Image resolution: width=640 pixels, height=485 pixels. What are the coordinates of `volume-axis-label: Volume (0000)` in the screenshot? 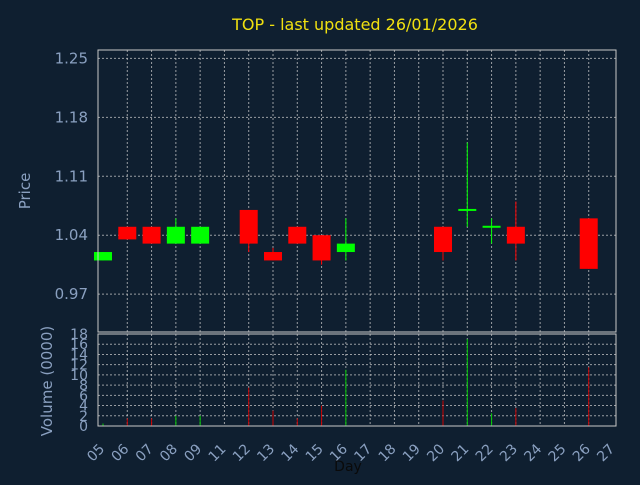 It's located at (47, 381).